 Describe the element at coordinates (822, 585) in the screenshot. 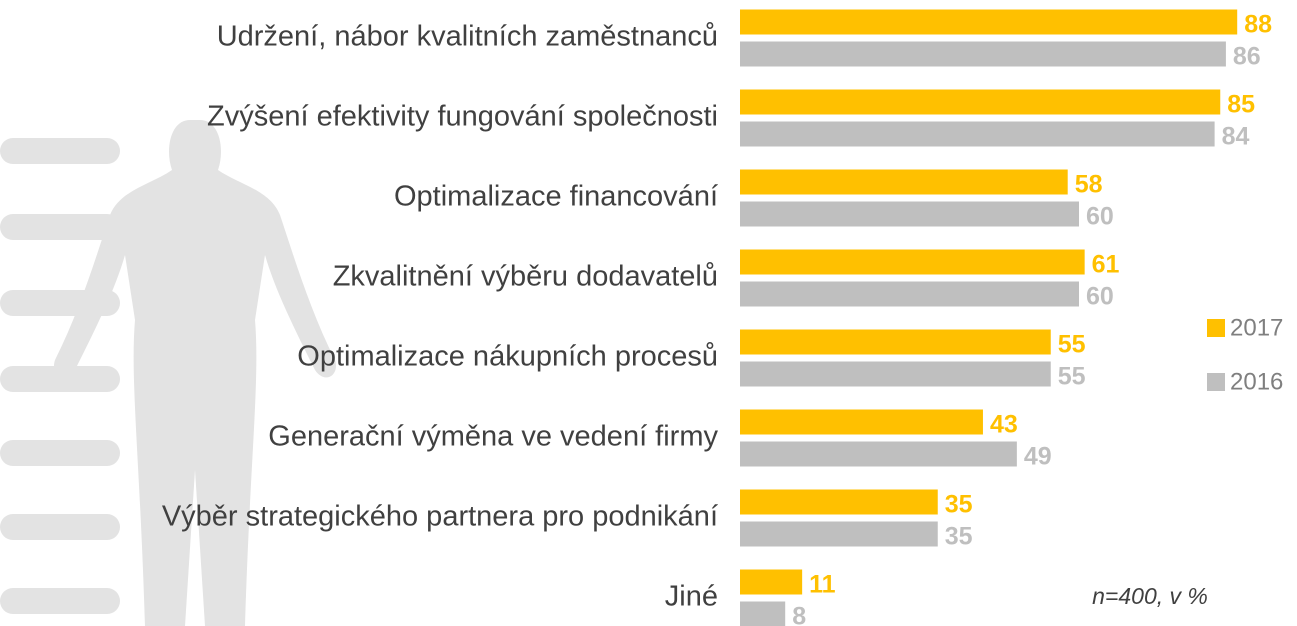

I see `value-label: 11` at that location.